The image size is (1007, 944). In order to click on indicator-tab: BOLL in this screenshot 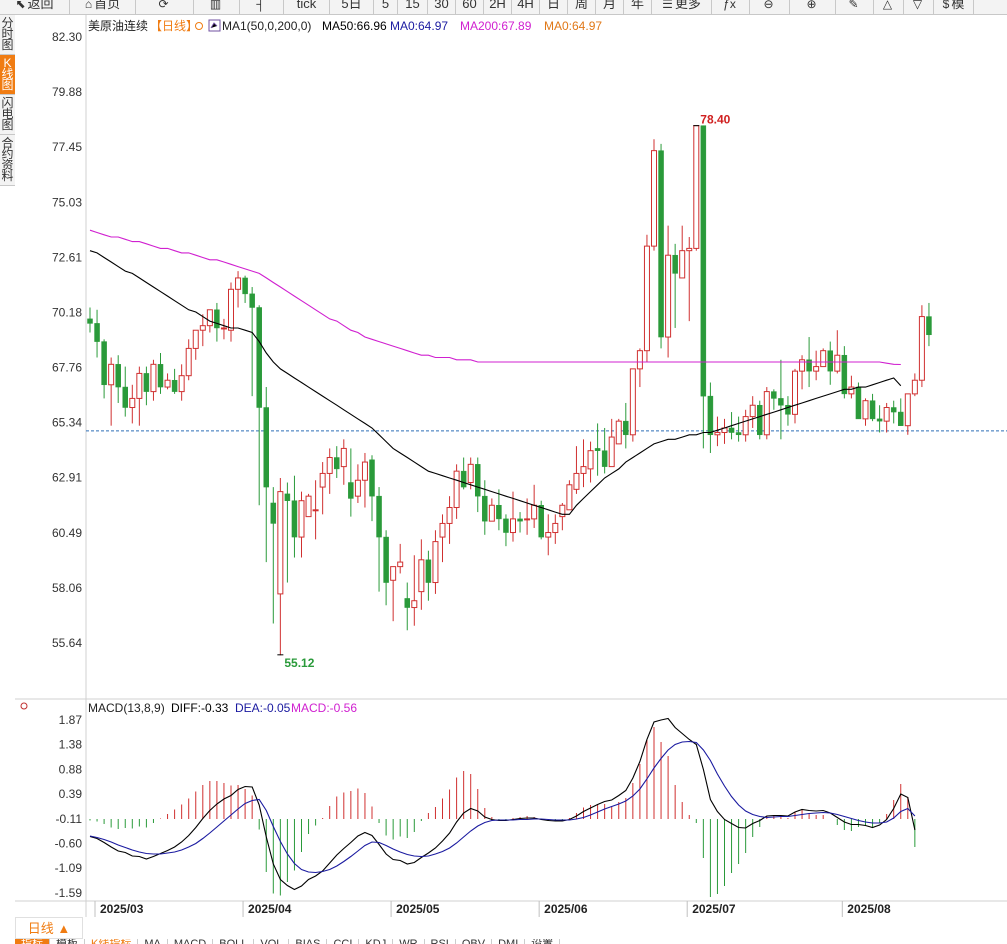, I will do `click(234, 941)`.